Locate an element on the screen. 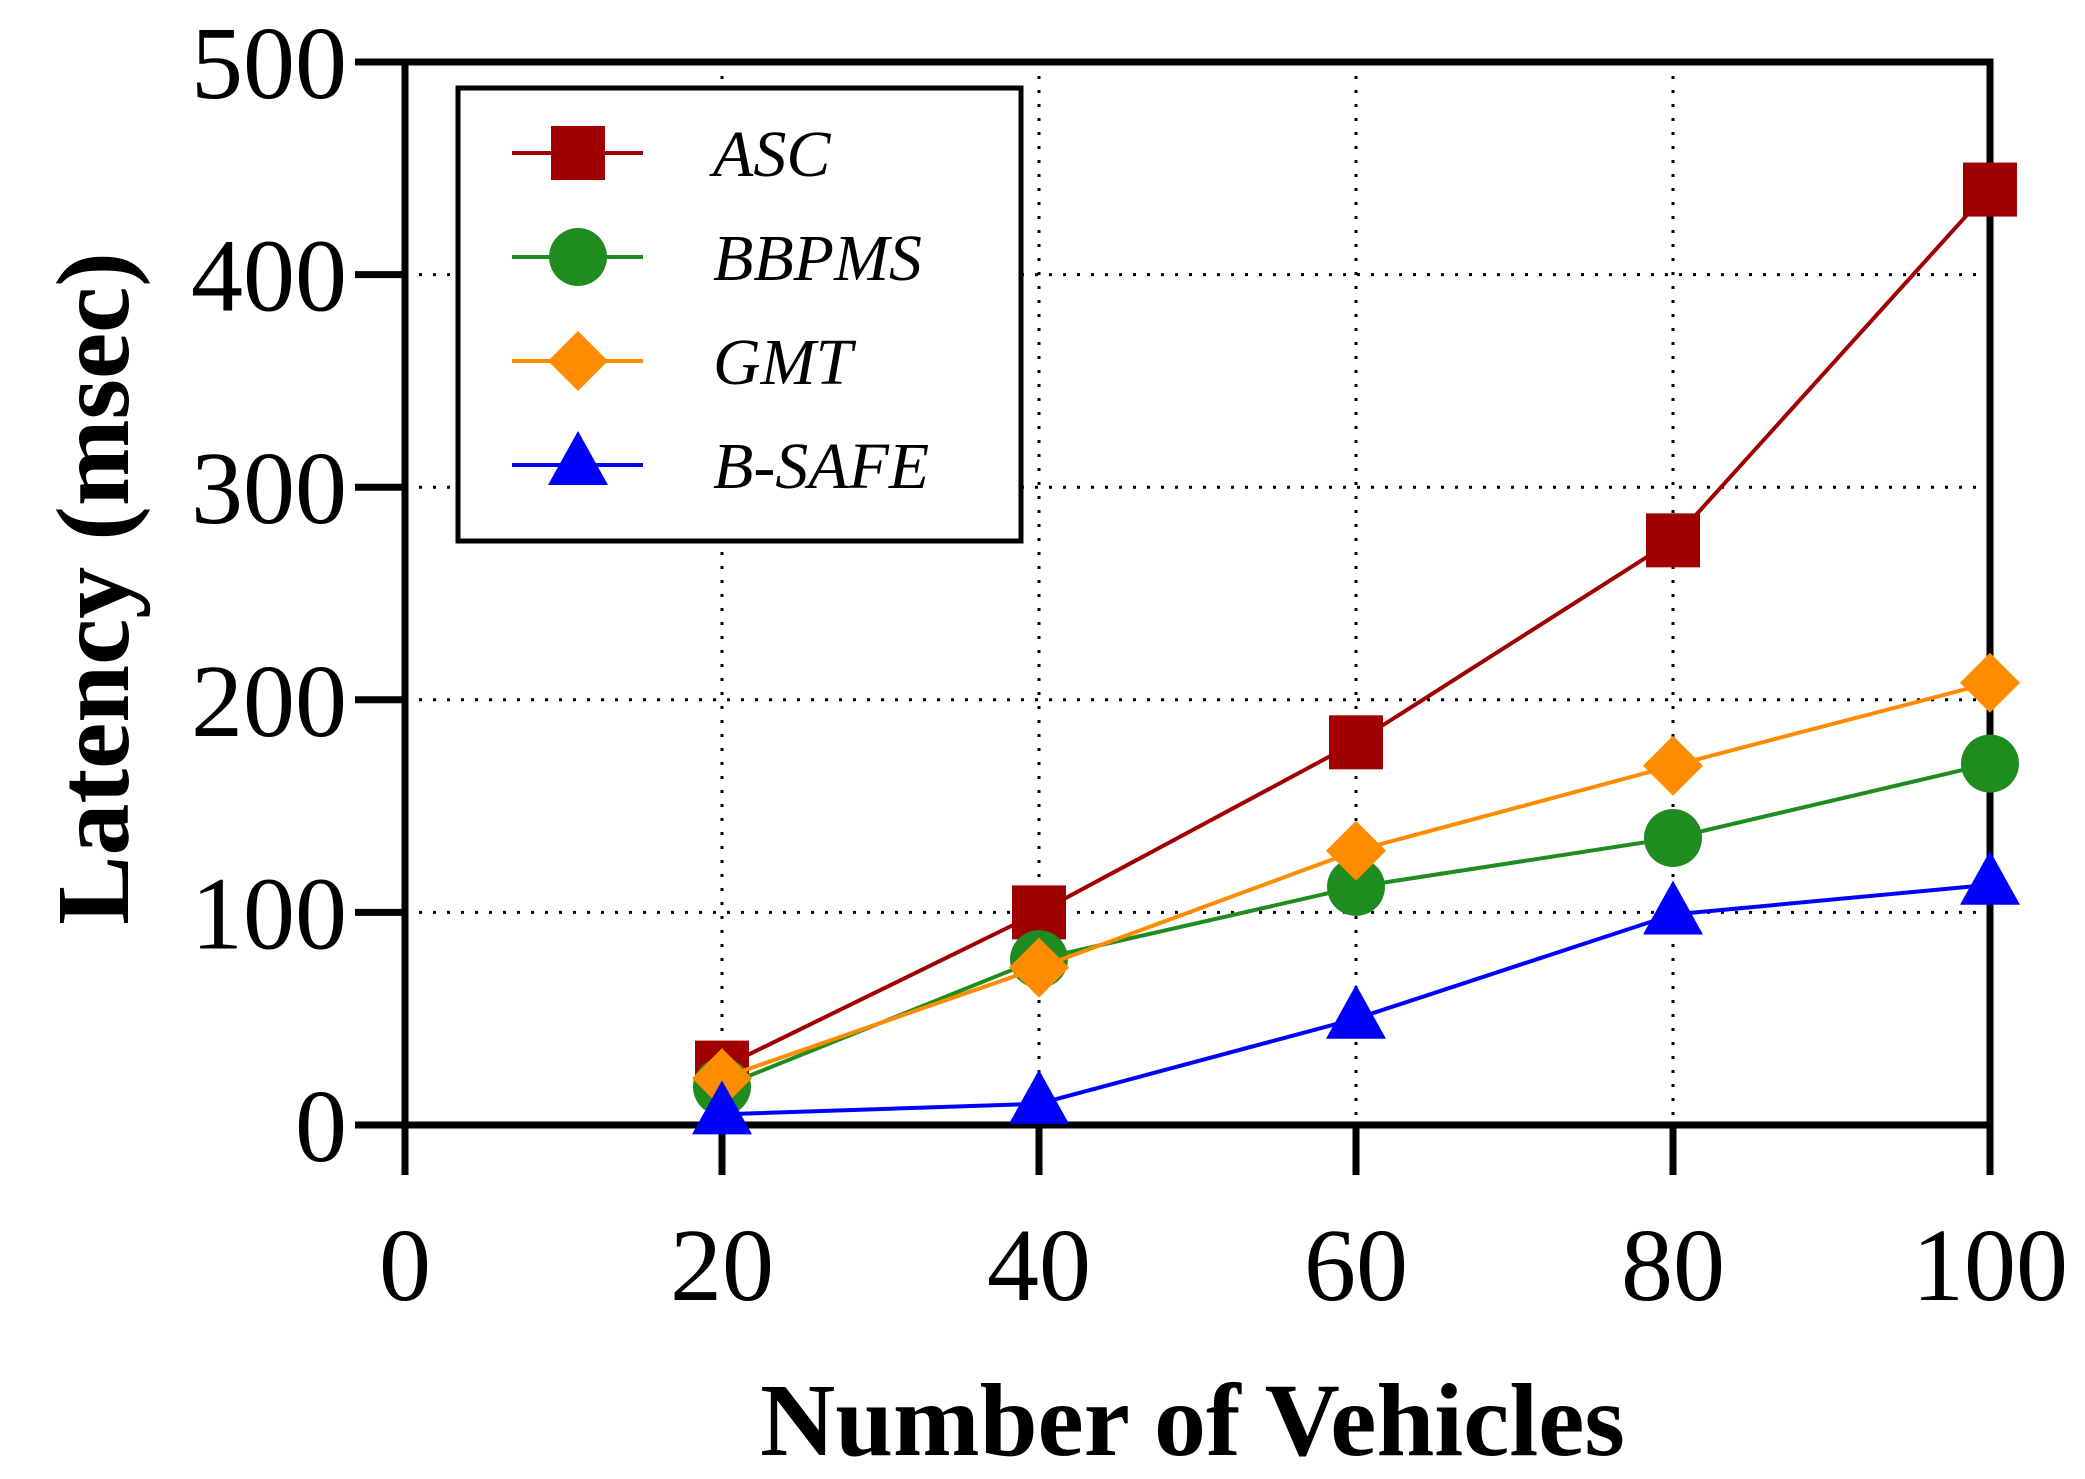 This screenshot has width=2085, height=1479. legend-item-b-safe: B-SAFE is located at coordinates (720, 466).